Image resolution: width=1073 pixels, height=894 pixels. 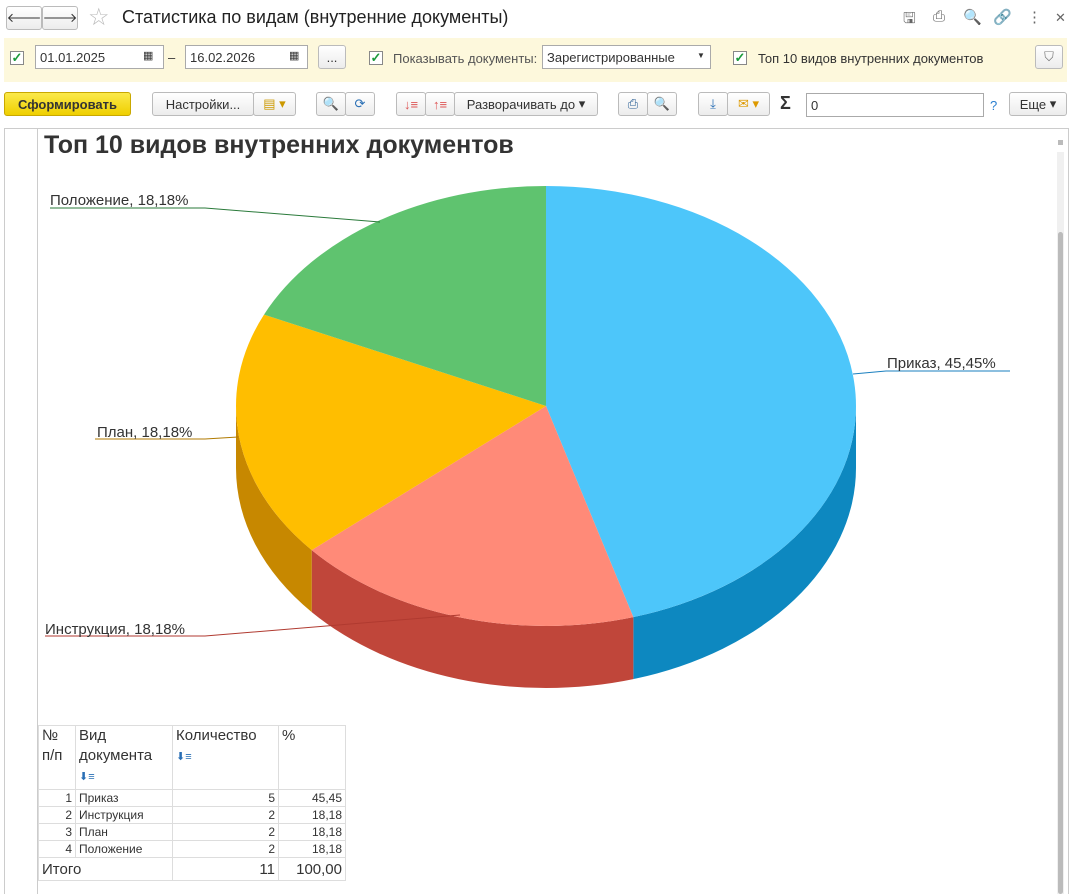 I want to click on row-number: 4, so click(x=57, y=849).